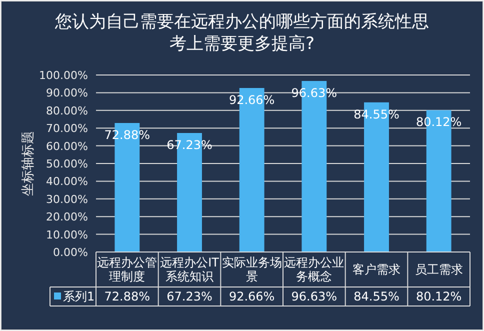 This screenshot has width=484, height=331. What do you see at coordinates (189, 297) in the screenshot?
I see `data-label: 67.23%` at bounding box center [189, 297].